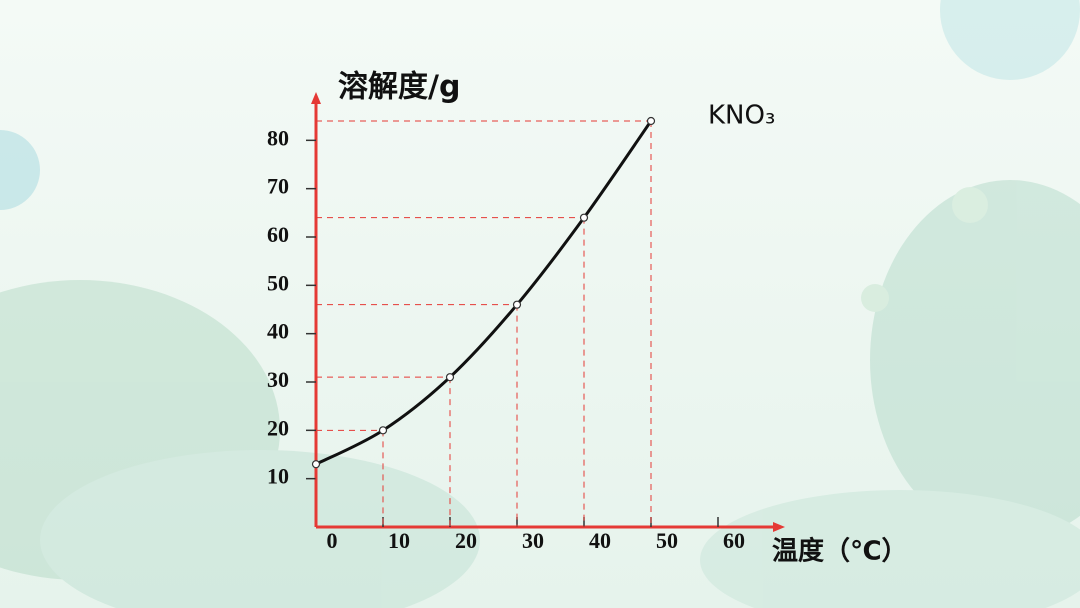 The image size is (1080, 608). I want to click on x-tick-label: 0, so click(332, 540).